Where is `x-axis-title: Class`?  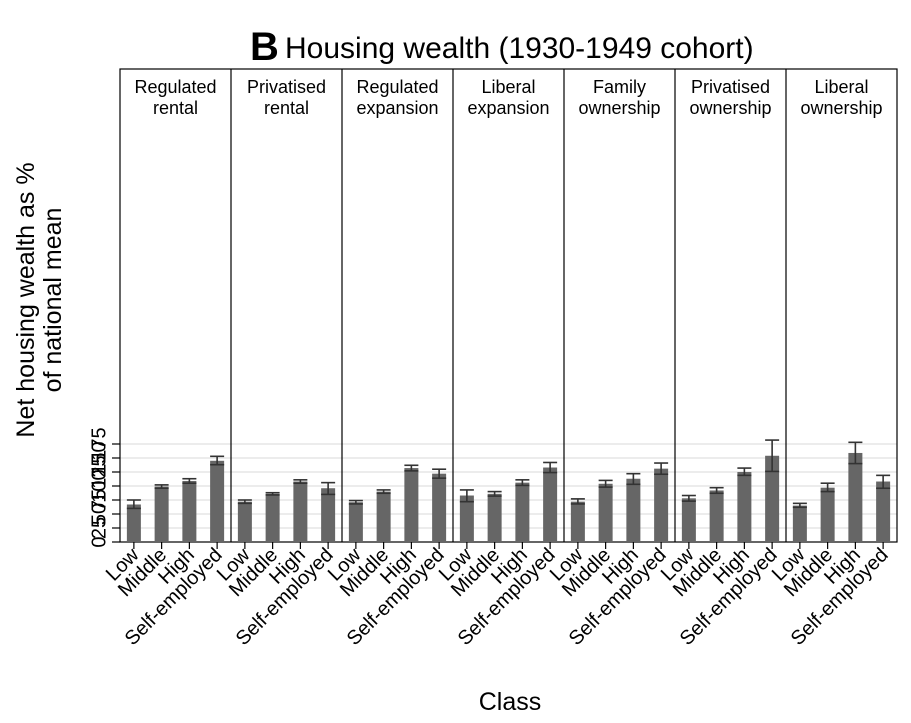
x-axis-title: Class is located at coordinates (510, 702).